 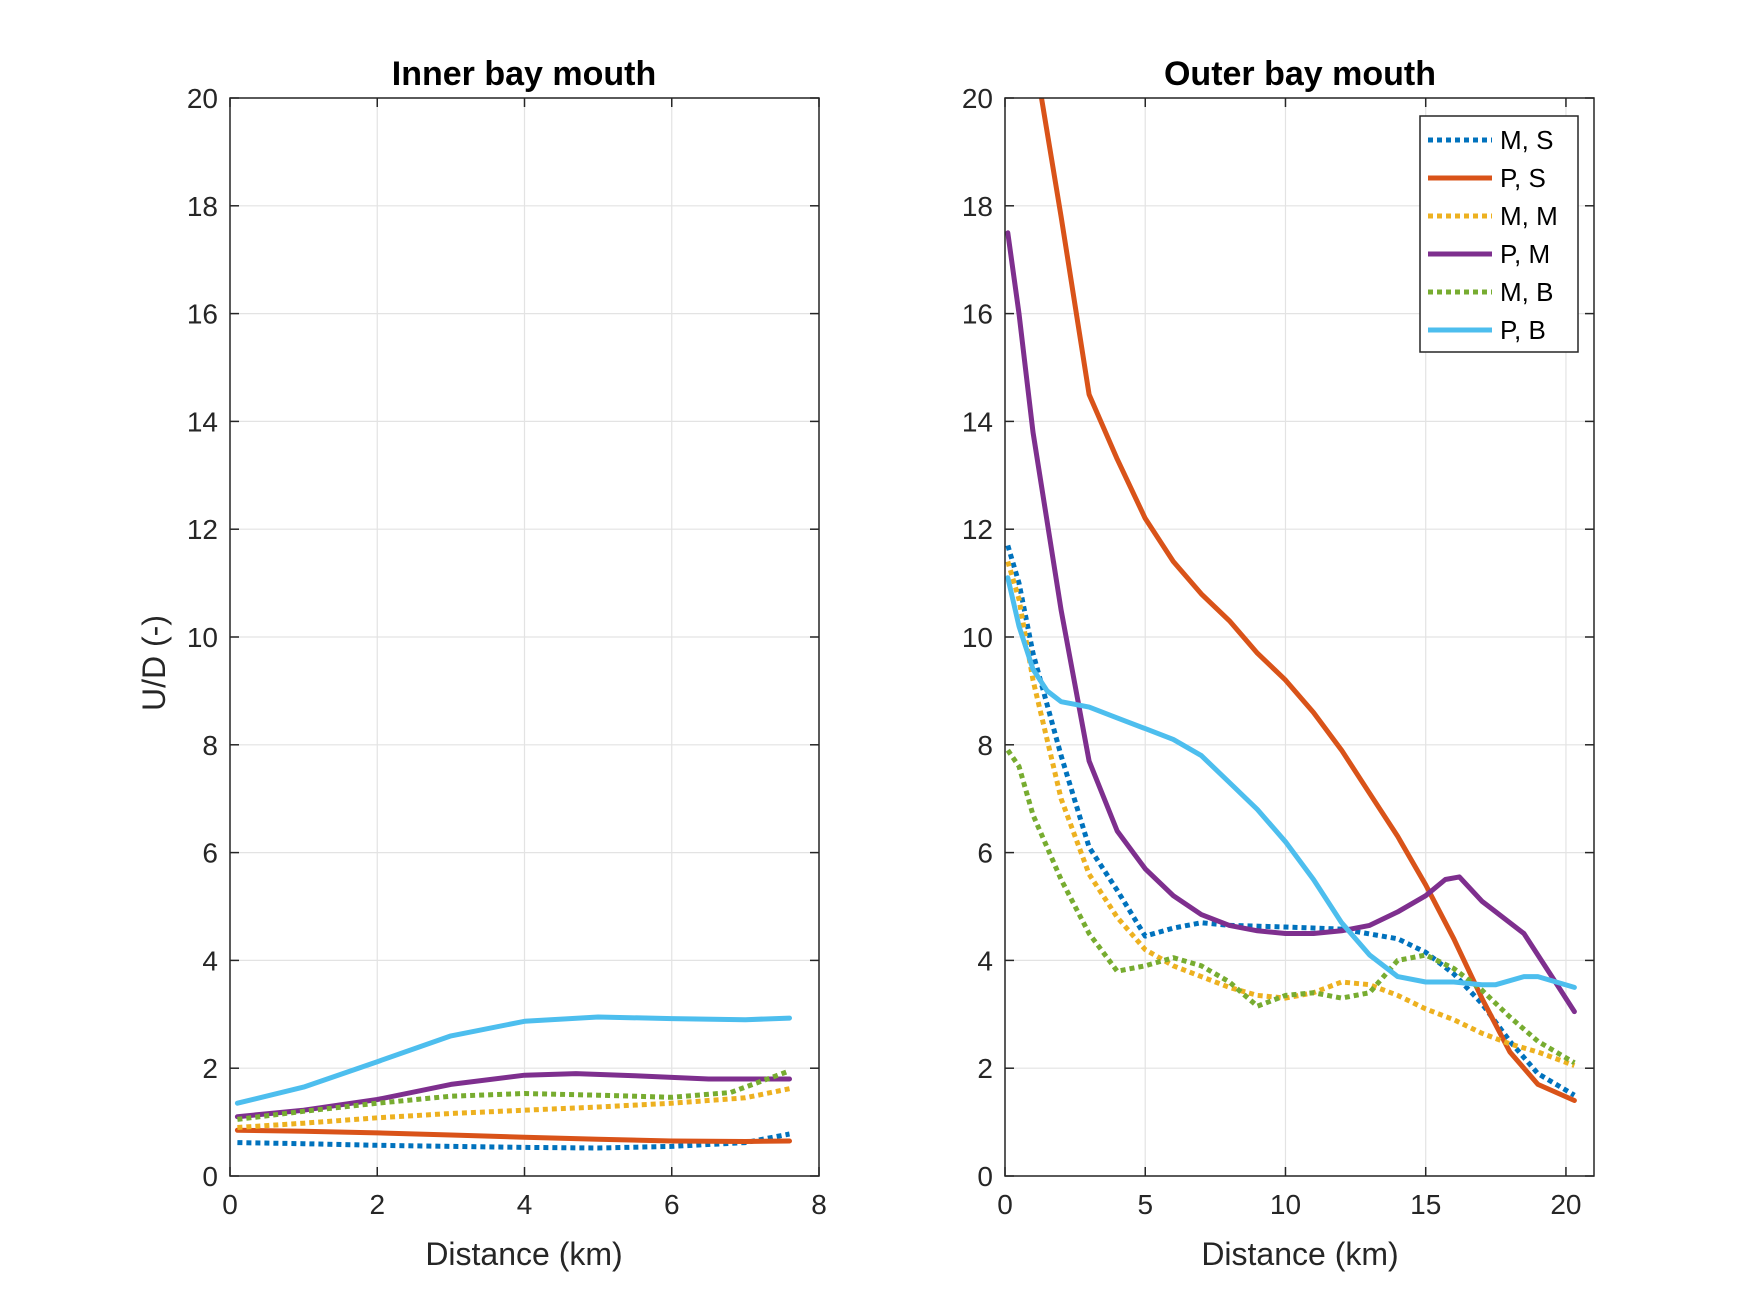 I want to click on legend-label: P, M, so click(x=1525, y=254).